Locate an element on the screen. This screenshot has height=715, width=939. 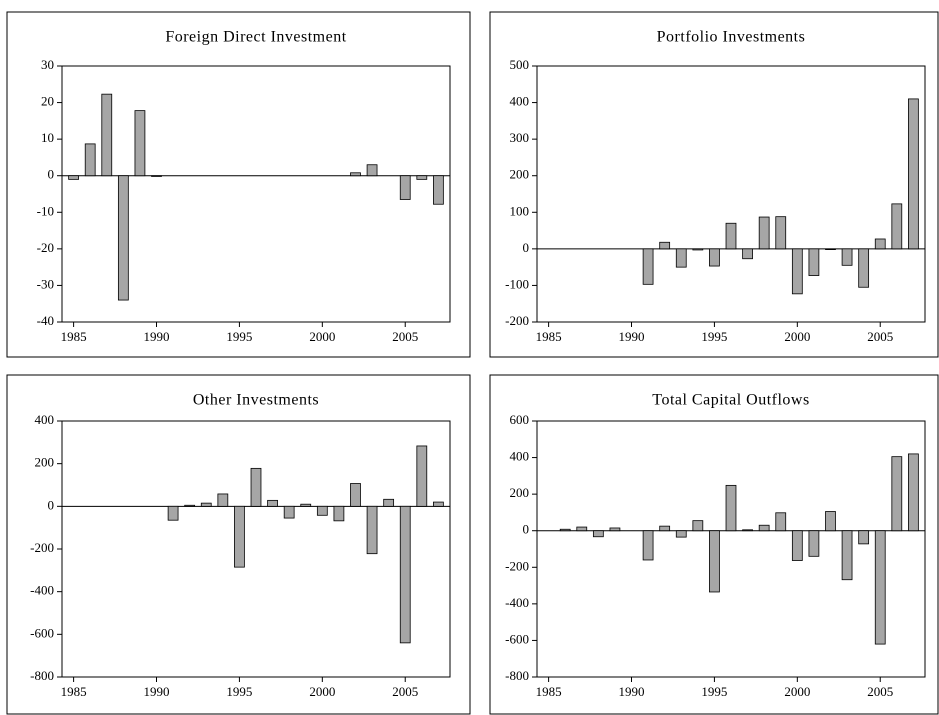
y-tick-label: 600 is located at coordinates (520, 419).